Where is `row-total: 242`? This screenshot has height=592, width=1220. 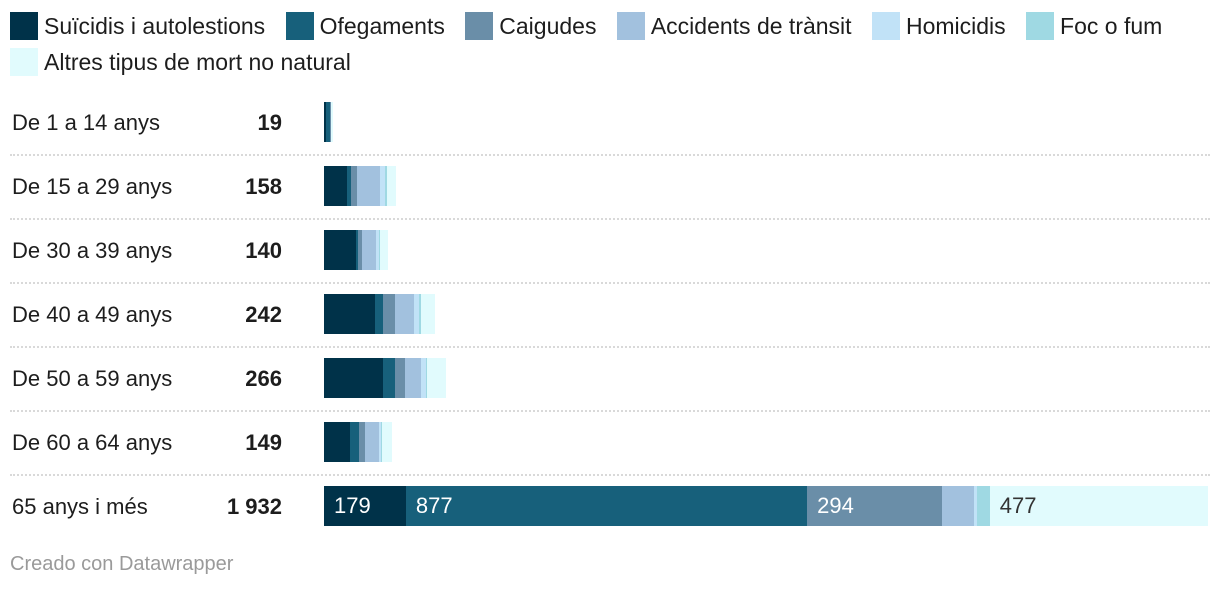 row-total: 242 is located at coordinates (263, 314).